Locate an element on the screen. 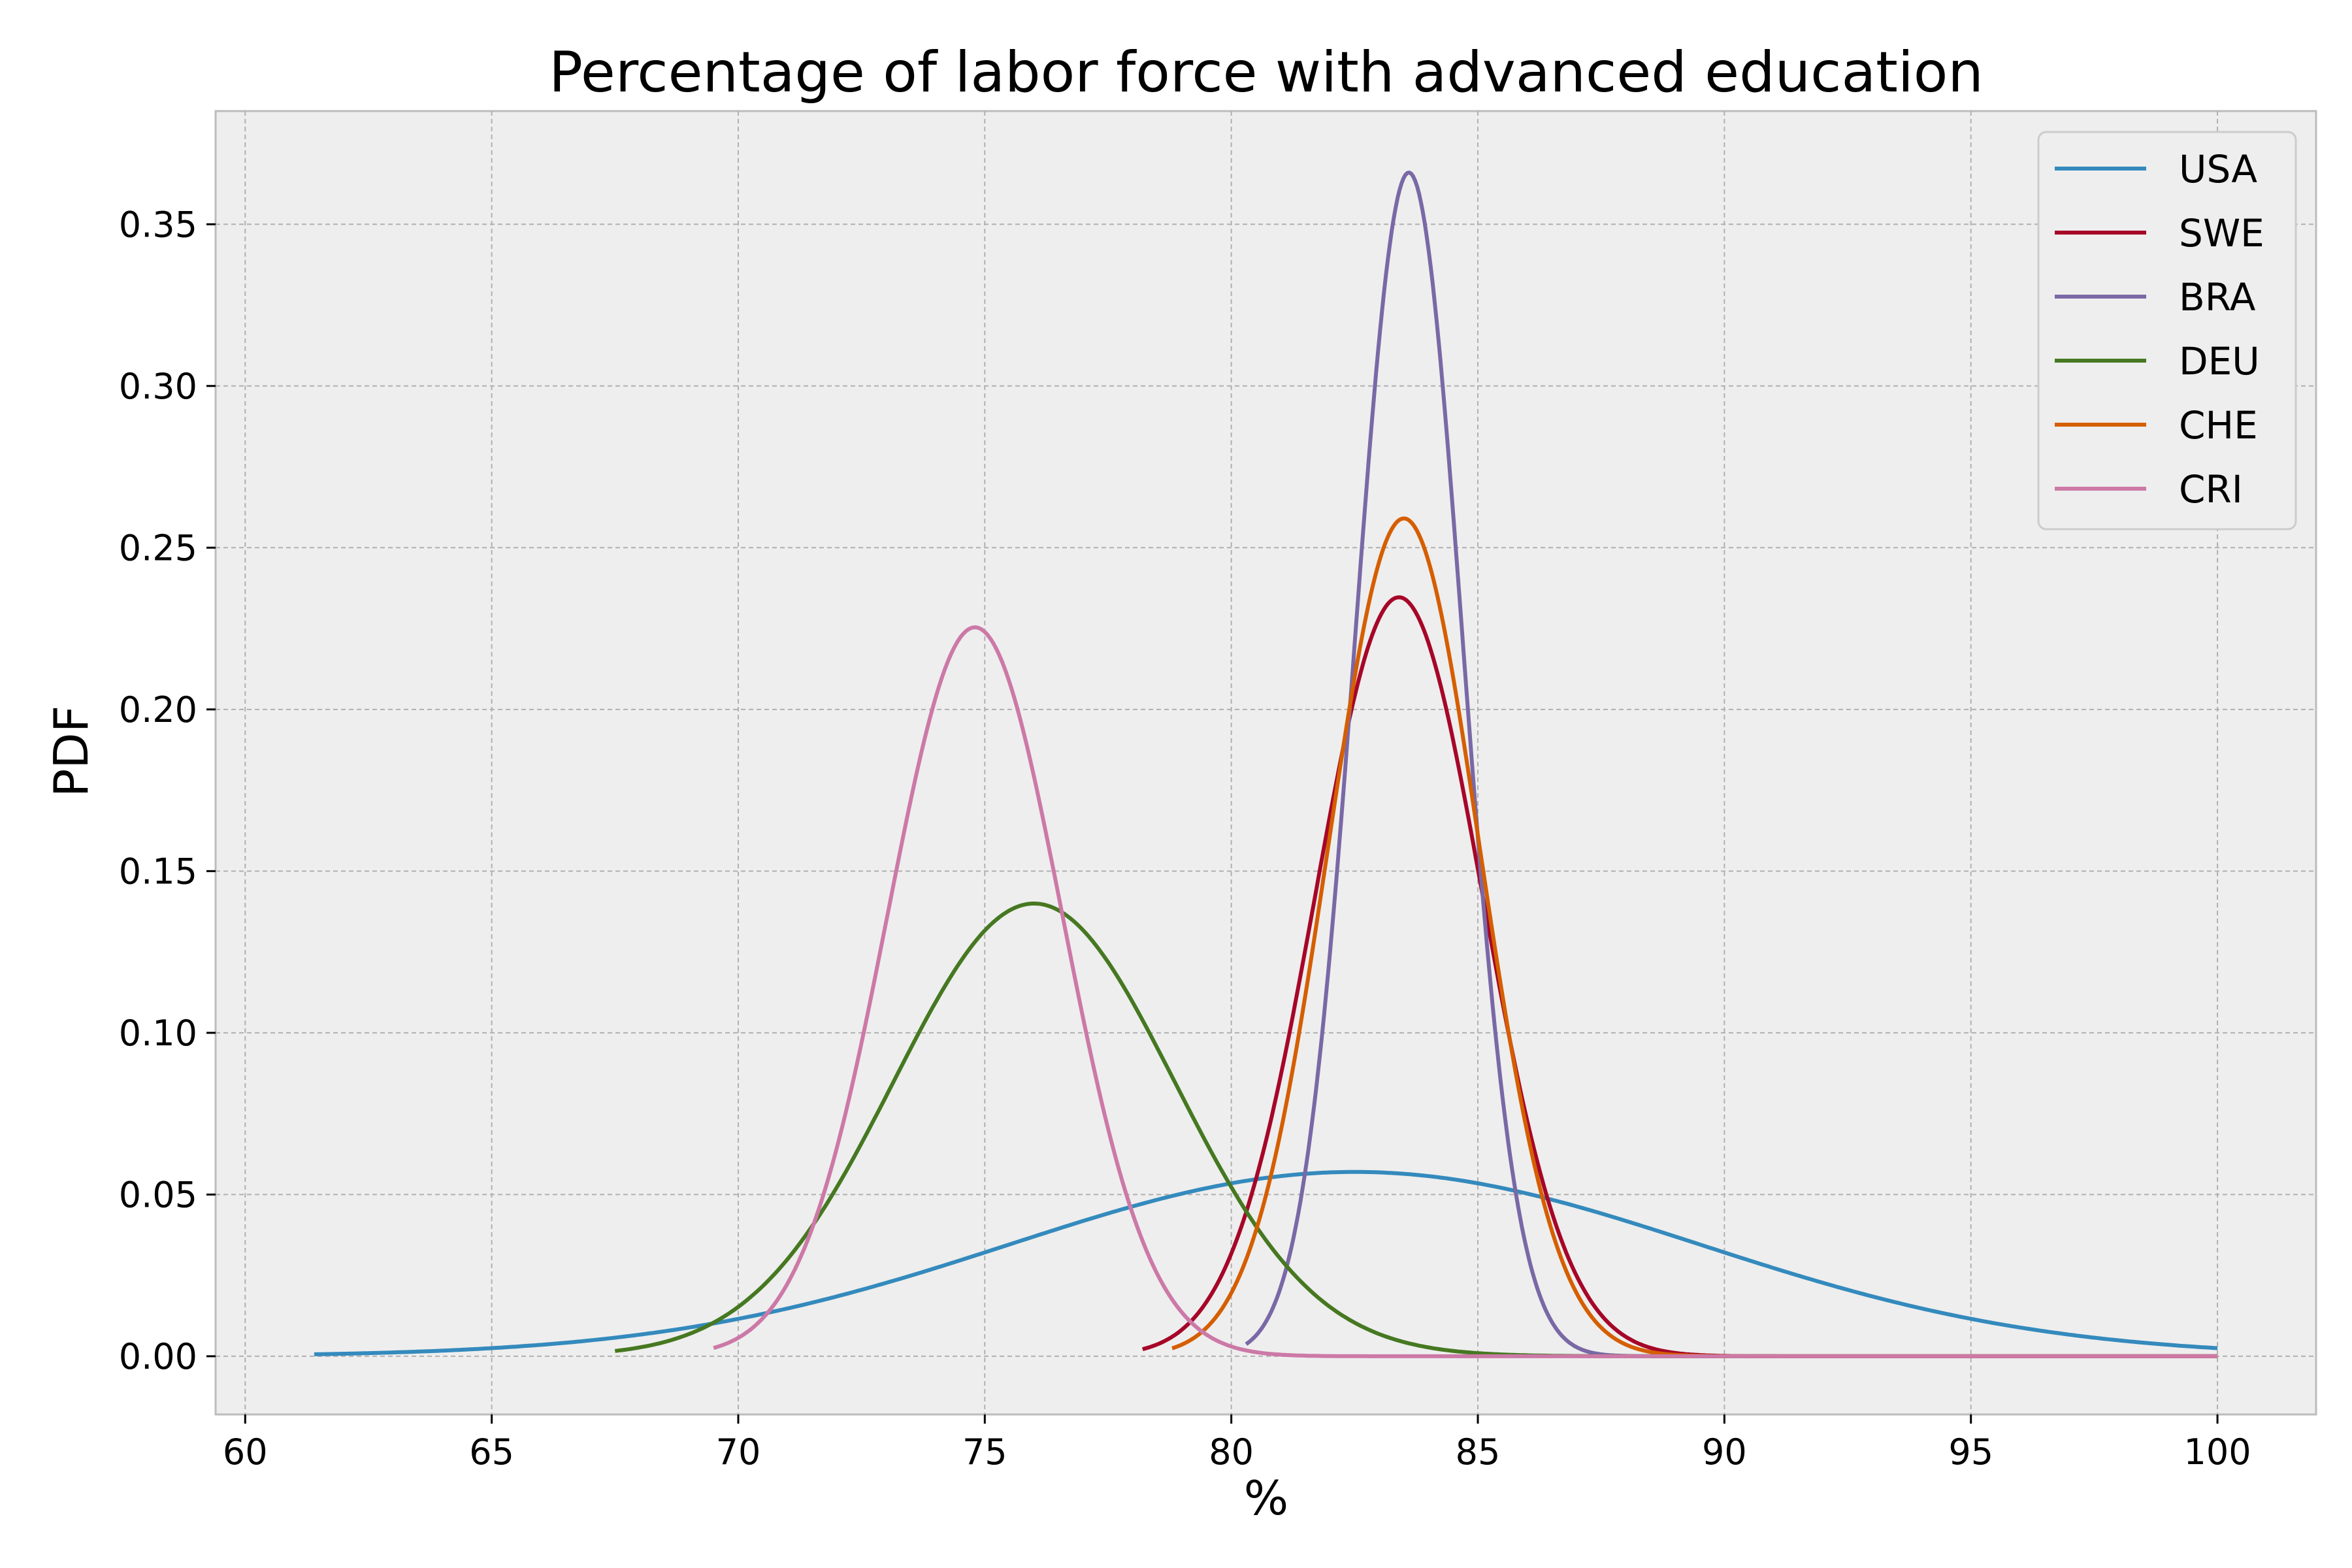  y-tick-label: 0.00 is located at coordinates (158, 1356).